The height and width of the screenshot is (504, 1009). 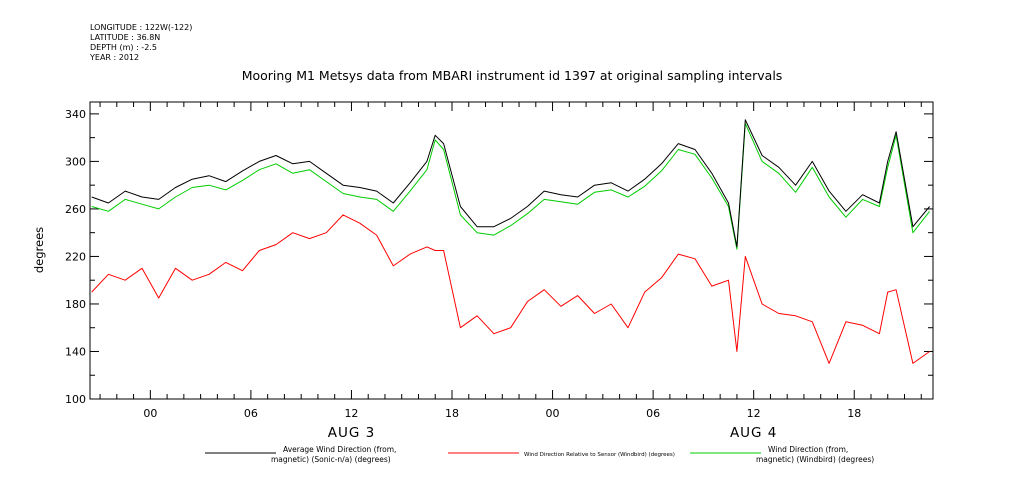 I want to click on y-tick-label: 300, so click(x=75, y=161).